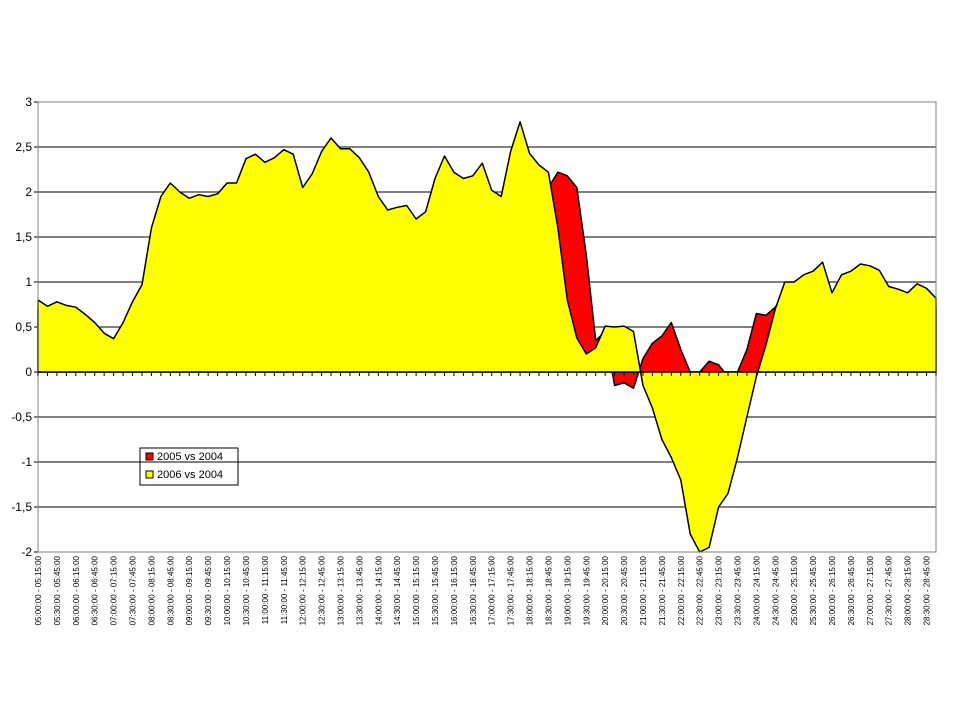 The image size is (960, 720). I want to click on x-tick-label: 25:30:00 - 25:45:00, so click(813, 590).